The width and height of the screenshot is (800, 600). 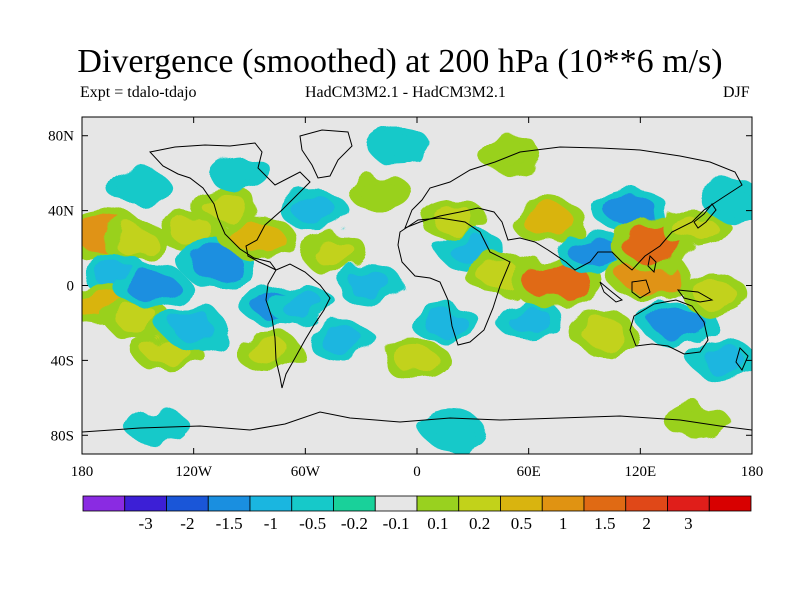 What do you see at coordinates (563, 523) in the screenshot?
I see `colorbar-label: 1` at bounding box center [563, 523].